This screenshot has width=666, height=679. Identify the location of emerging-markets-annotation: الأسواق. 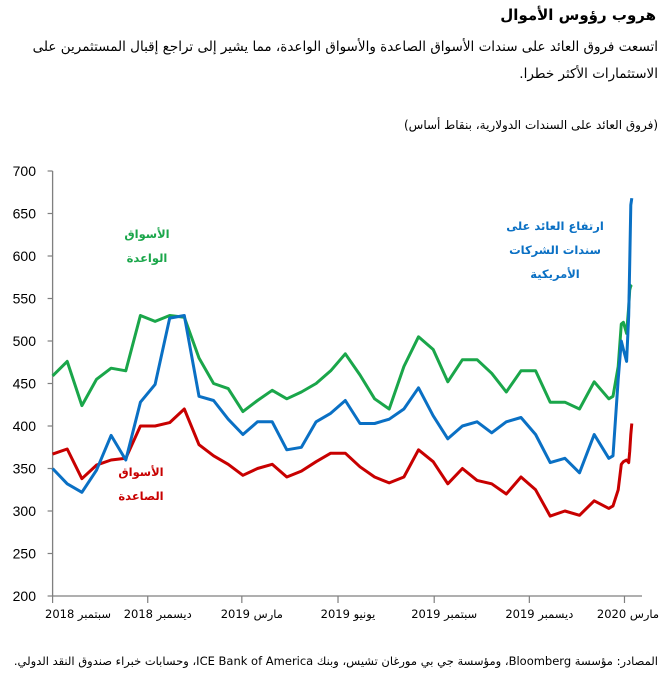
(140, 472).